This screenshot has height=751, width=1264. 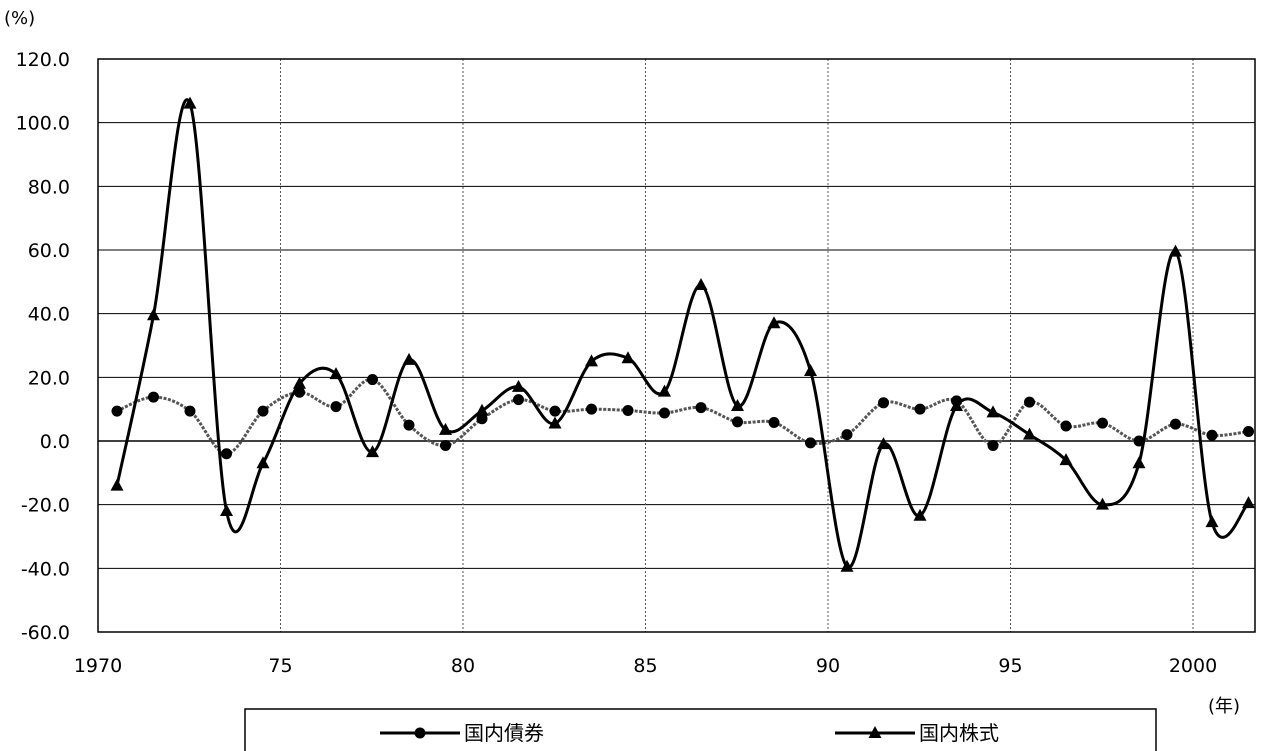 I want to click on legend-label-stocks: 国内株式, so click(x=959, y=733).